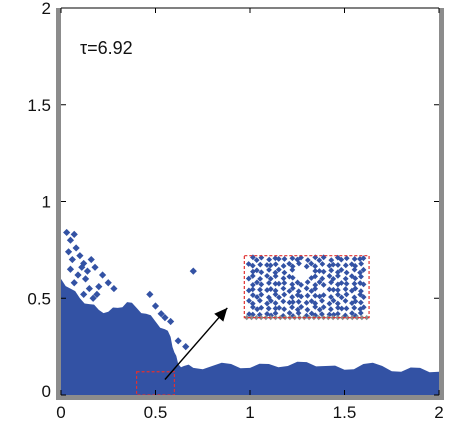  I want to click on zoom-arrow, so click(196, 343).